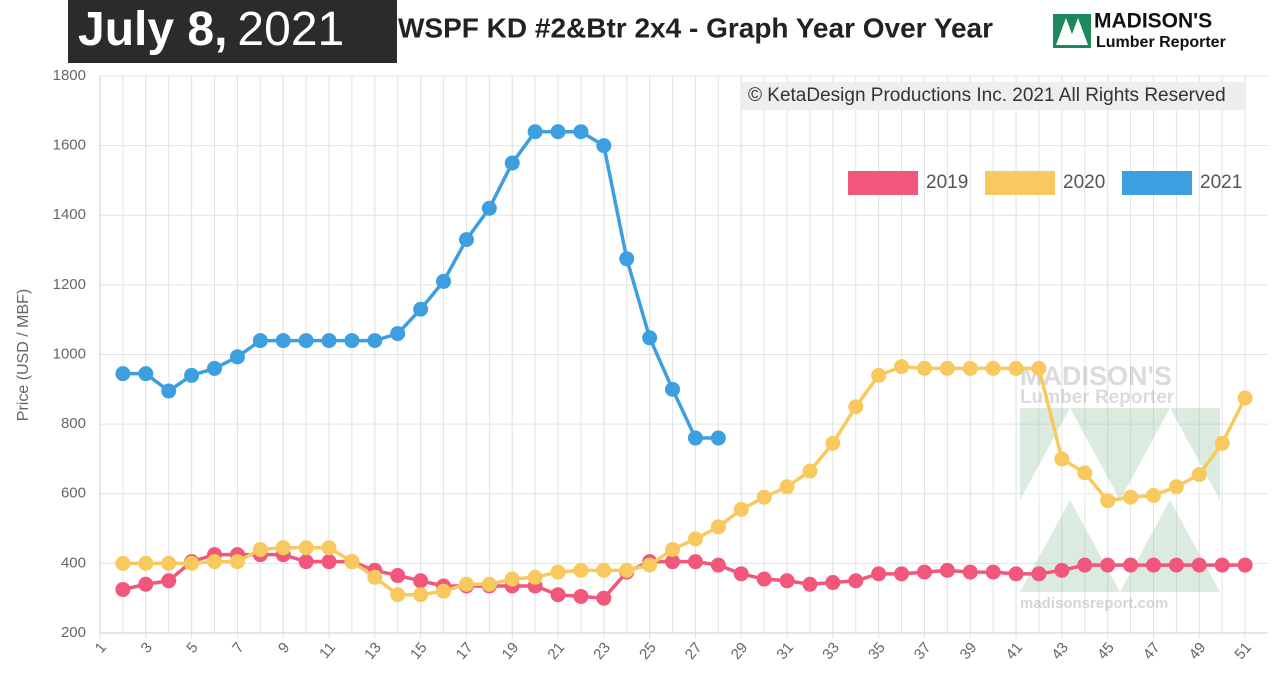  I want to click on legend-label: 2021, so click(1221, 182).